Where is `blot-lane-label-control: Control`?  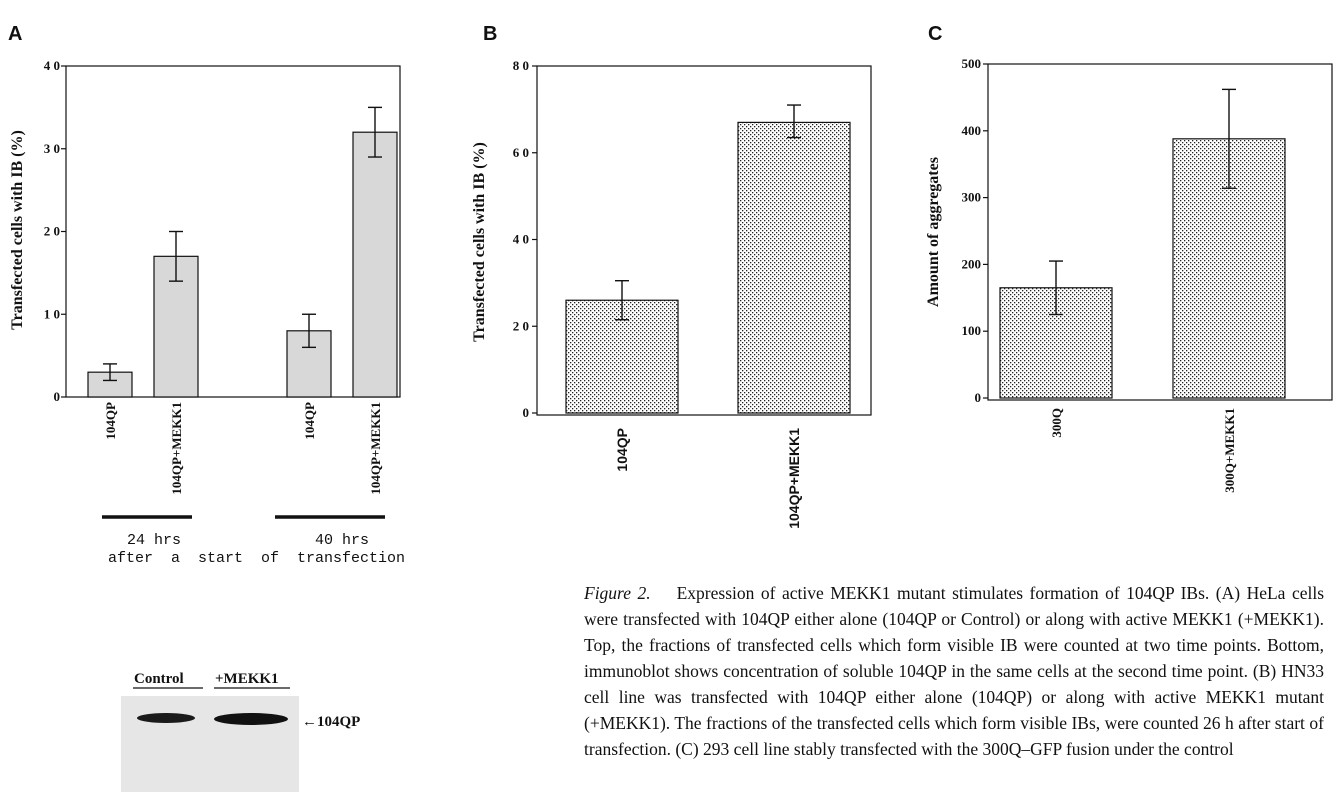
blot-lane-label-control: Control is located at coordinates (159, 679).